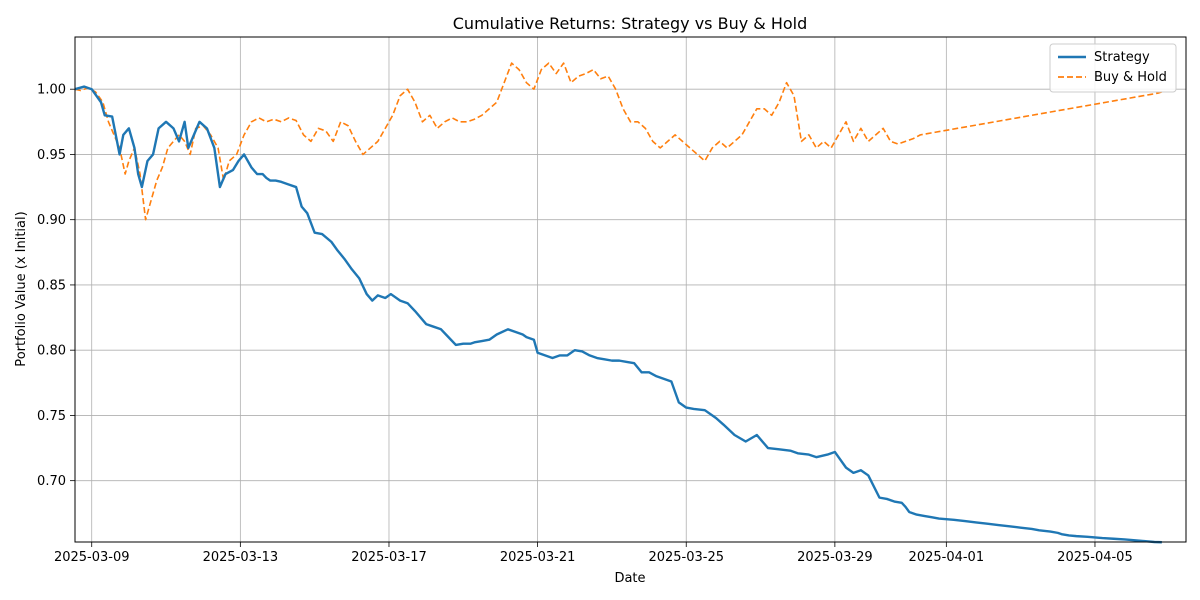 The height and width of the screenshot is (600, 1200). I want to click on y-tick-label: 0.70, so click(51, 481).